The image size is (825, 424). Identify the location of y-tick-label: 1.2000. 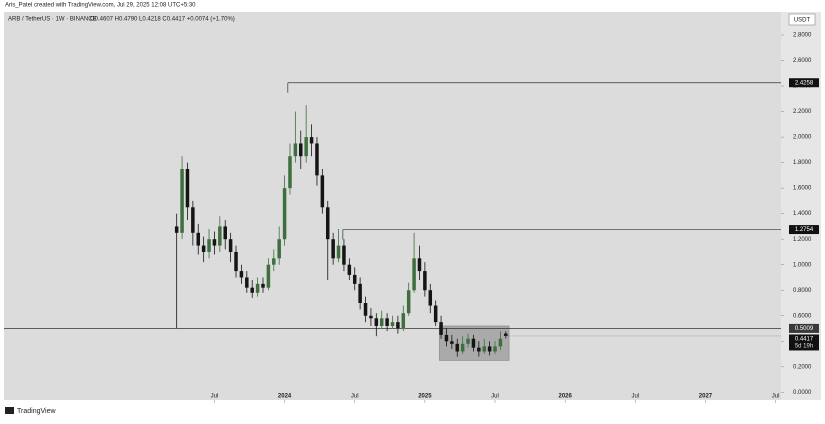
(802, 240).